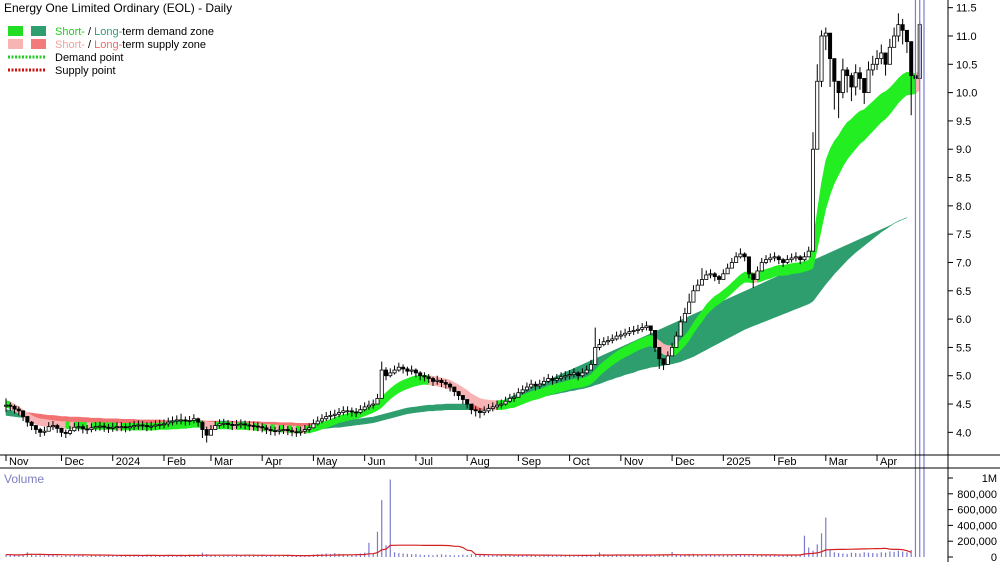 This screenshot has height=562, width=1000. Describe the element at coordinates (977, 542) in the screenshot. I see `volume-tick-label: 200,000` at that location.